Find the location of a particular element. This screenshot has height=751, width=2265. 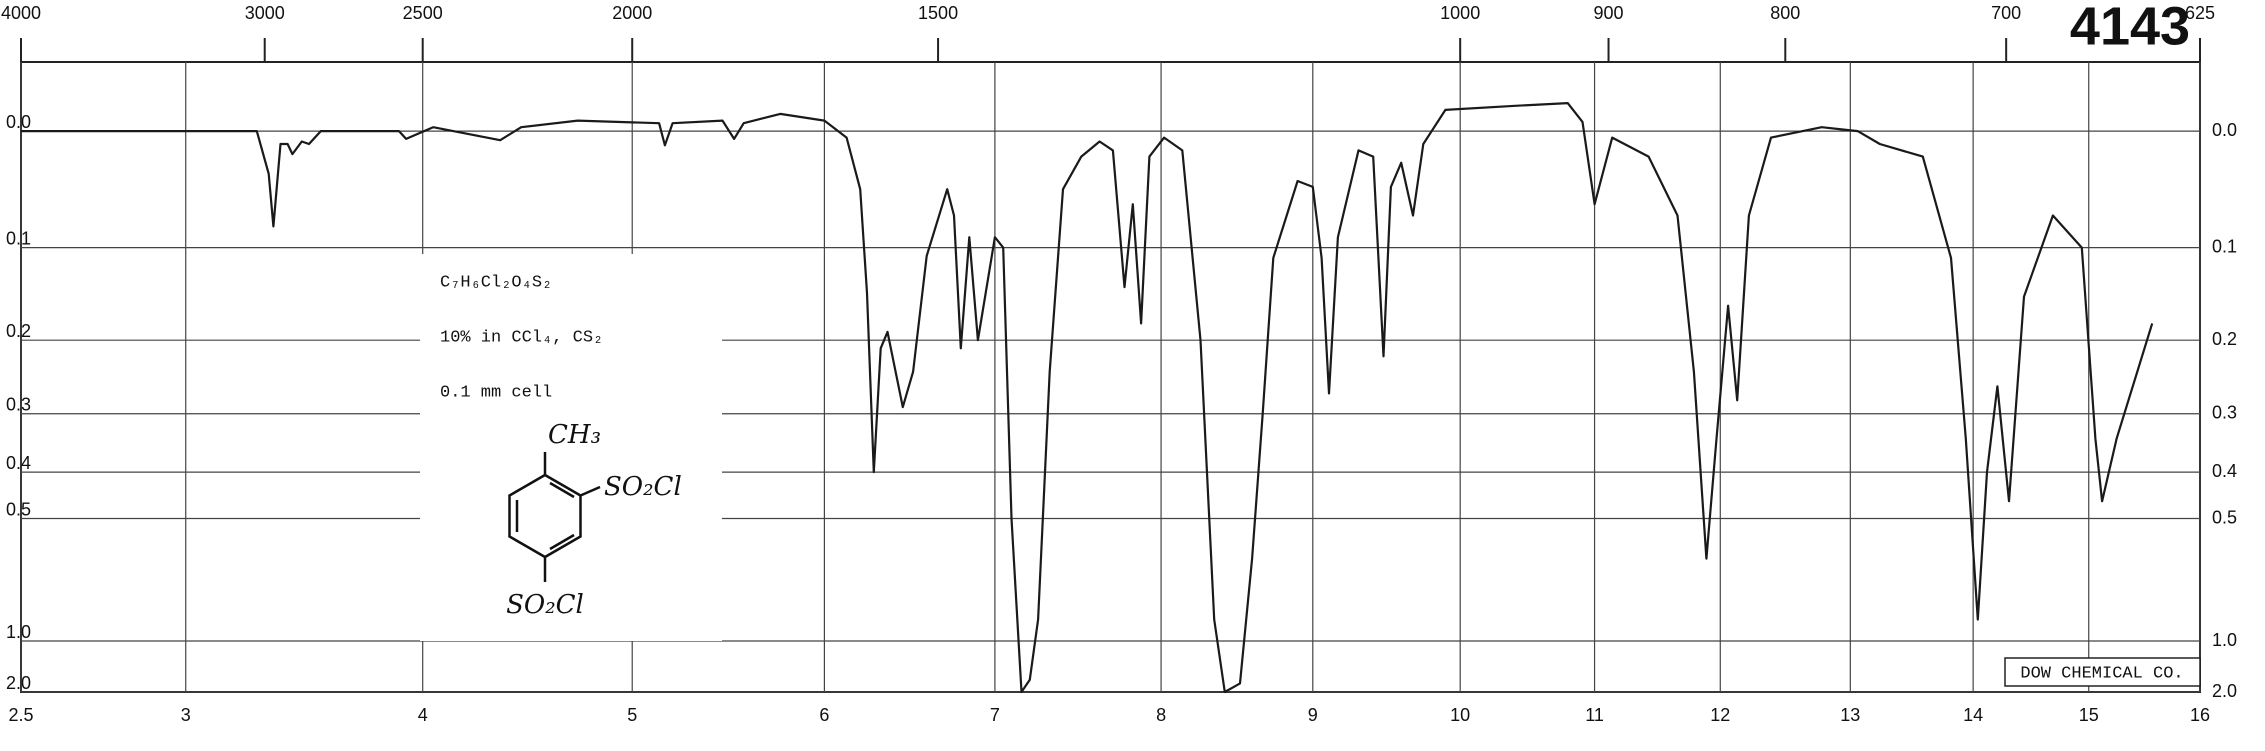

source-box is located at coordinates (2102, 672).